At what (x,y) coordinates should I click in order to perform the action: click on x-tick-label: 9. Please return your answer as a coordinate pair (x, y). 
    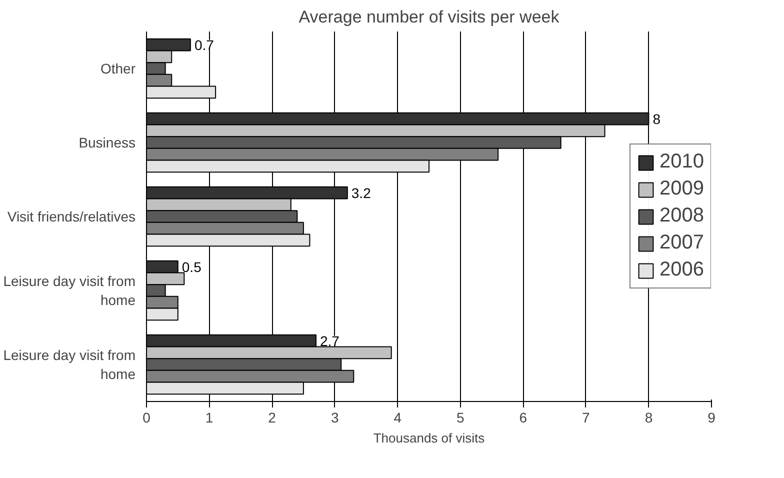
    Looking at the image, I should click on (712, 418).